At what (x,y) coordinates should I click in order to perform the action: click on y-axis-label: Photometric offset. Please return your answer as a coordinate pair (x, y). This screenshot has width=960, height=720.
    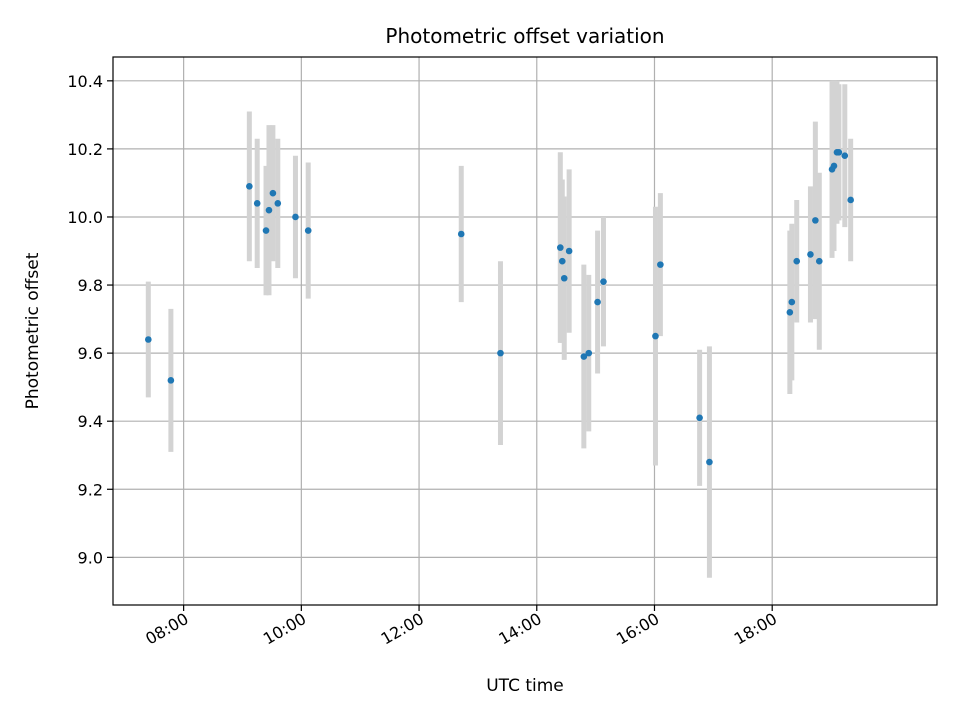
    Looking at the image, I should click on (33, 330).